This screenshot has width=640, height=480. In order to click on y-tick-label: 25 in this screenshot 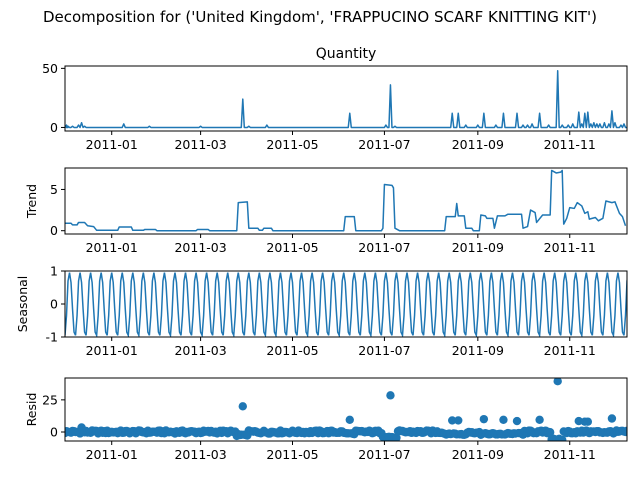, I will do `click(50, 399)`.